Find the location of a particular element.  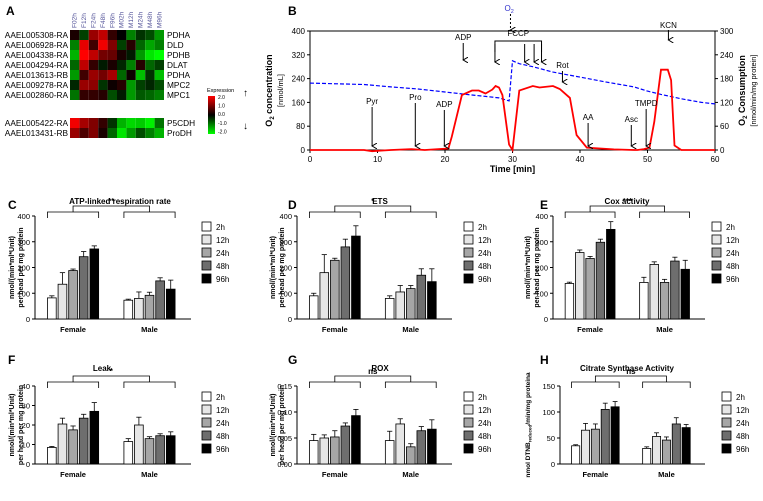

y-axis-label: nmol/(min*ml*Unit) is located at coordinates (273, 425).